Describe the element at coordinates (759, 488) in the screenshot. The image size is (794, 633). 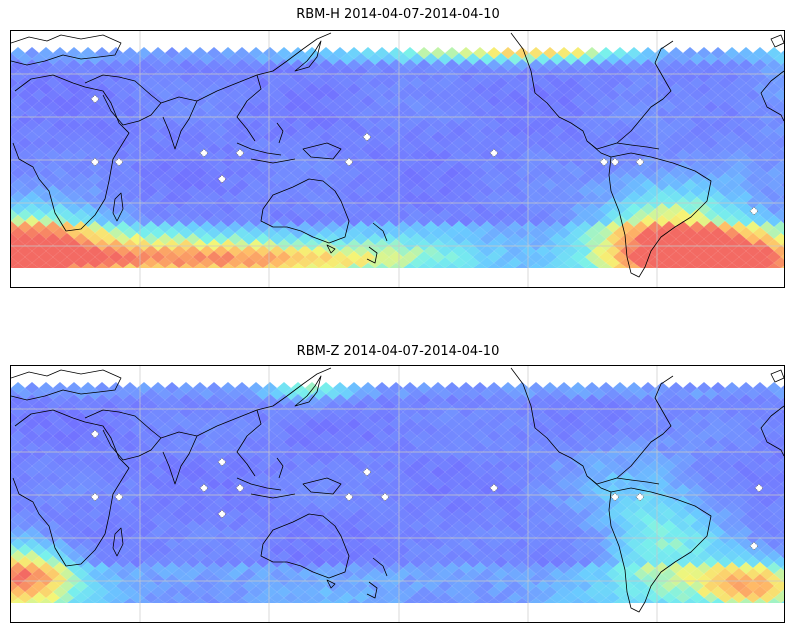
I see `white-diamond-marker-13-icon` at that location.